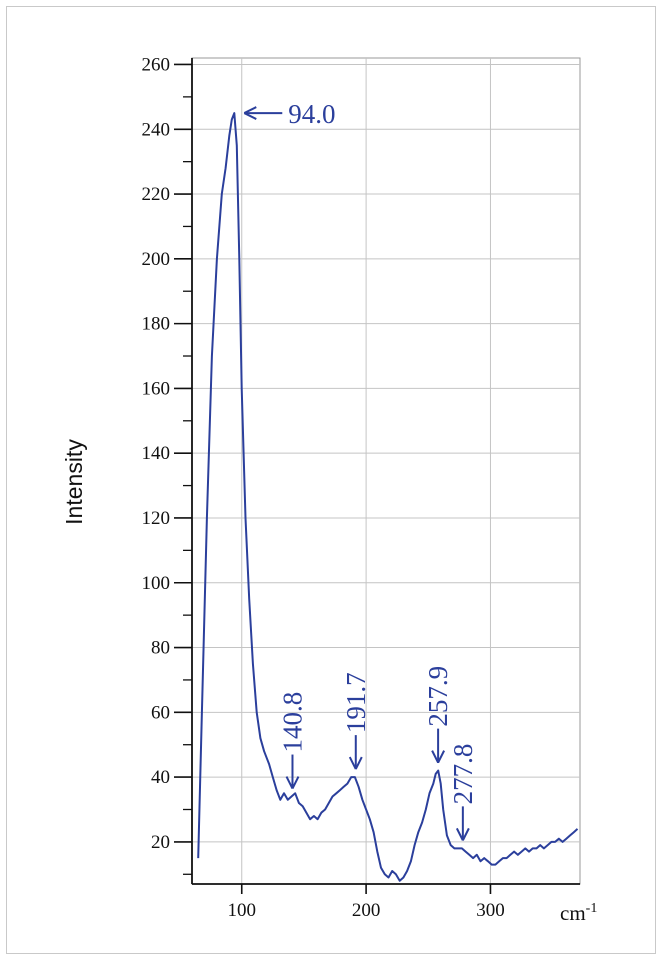  I want to click on y-tick-label: 180, so click(156, 324).